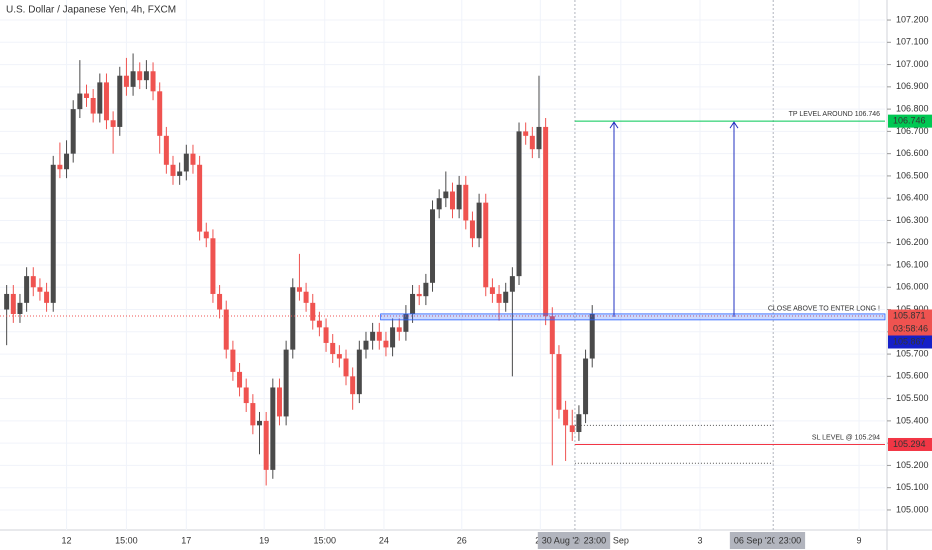 The image size is (932, 550). Describe the element at coordinates (700, 540) in the screenshot. I see `x-tick-label: 3` at that location.